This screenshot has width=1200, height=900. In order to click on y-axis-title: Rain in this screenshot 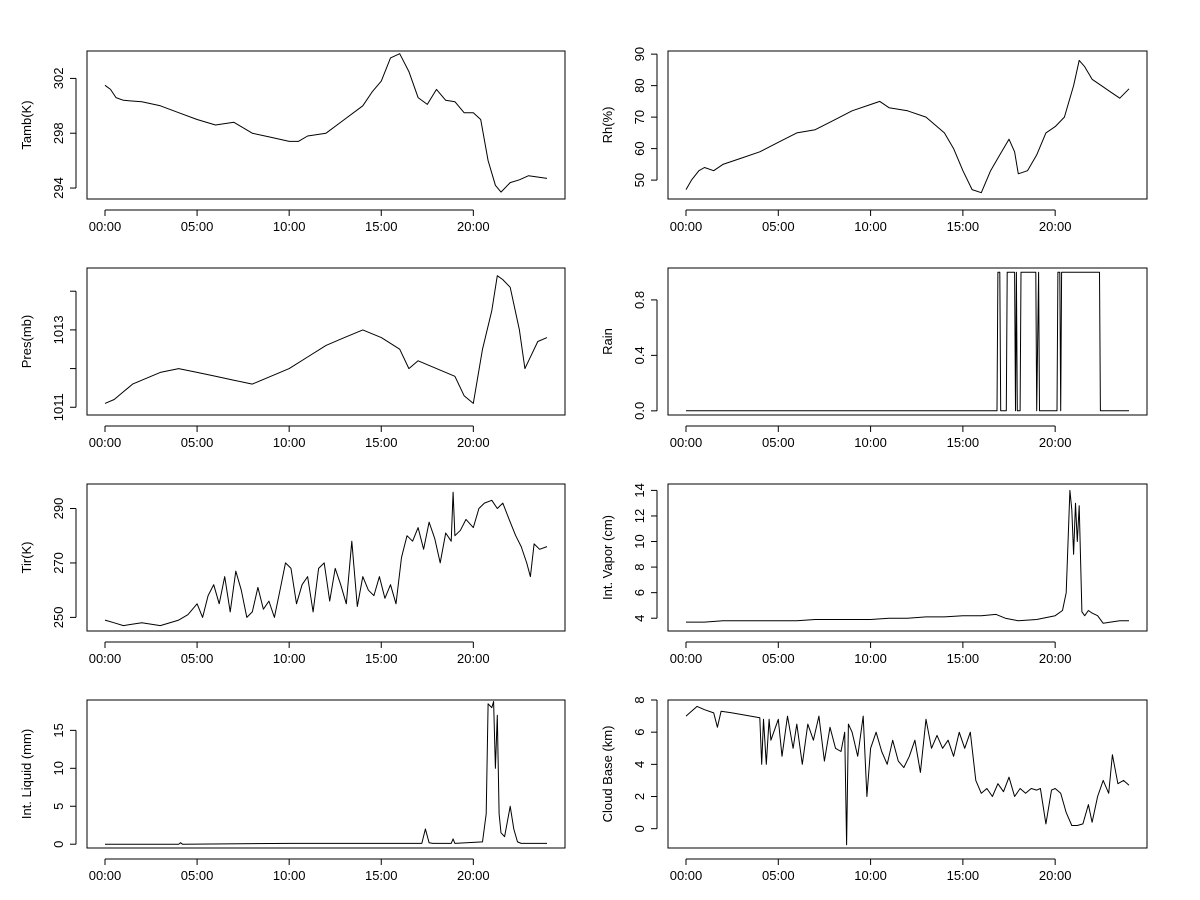, I will do `click(607, 341)`.